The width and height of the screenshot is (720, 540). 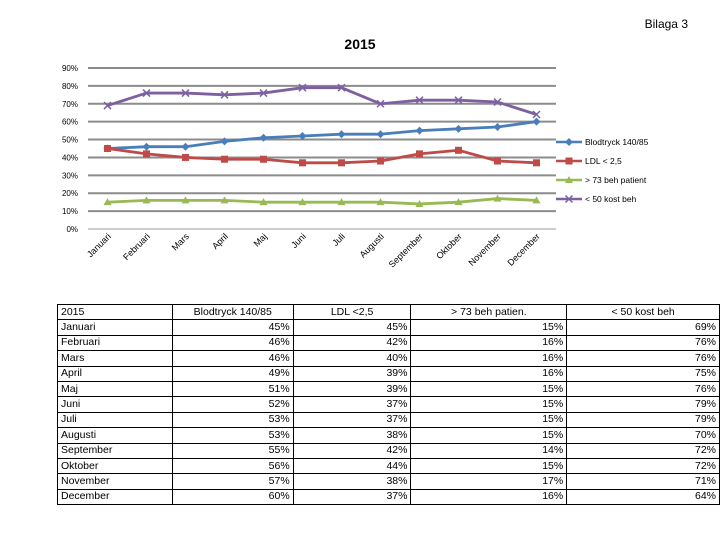 I want to click on table-cell-month: November, so click(x=115, y=481).